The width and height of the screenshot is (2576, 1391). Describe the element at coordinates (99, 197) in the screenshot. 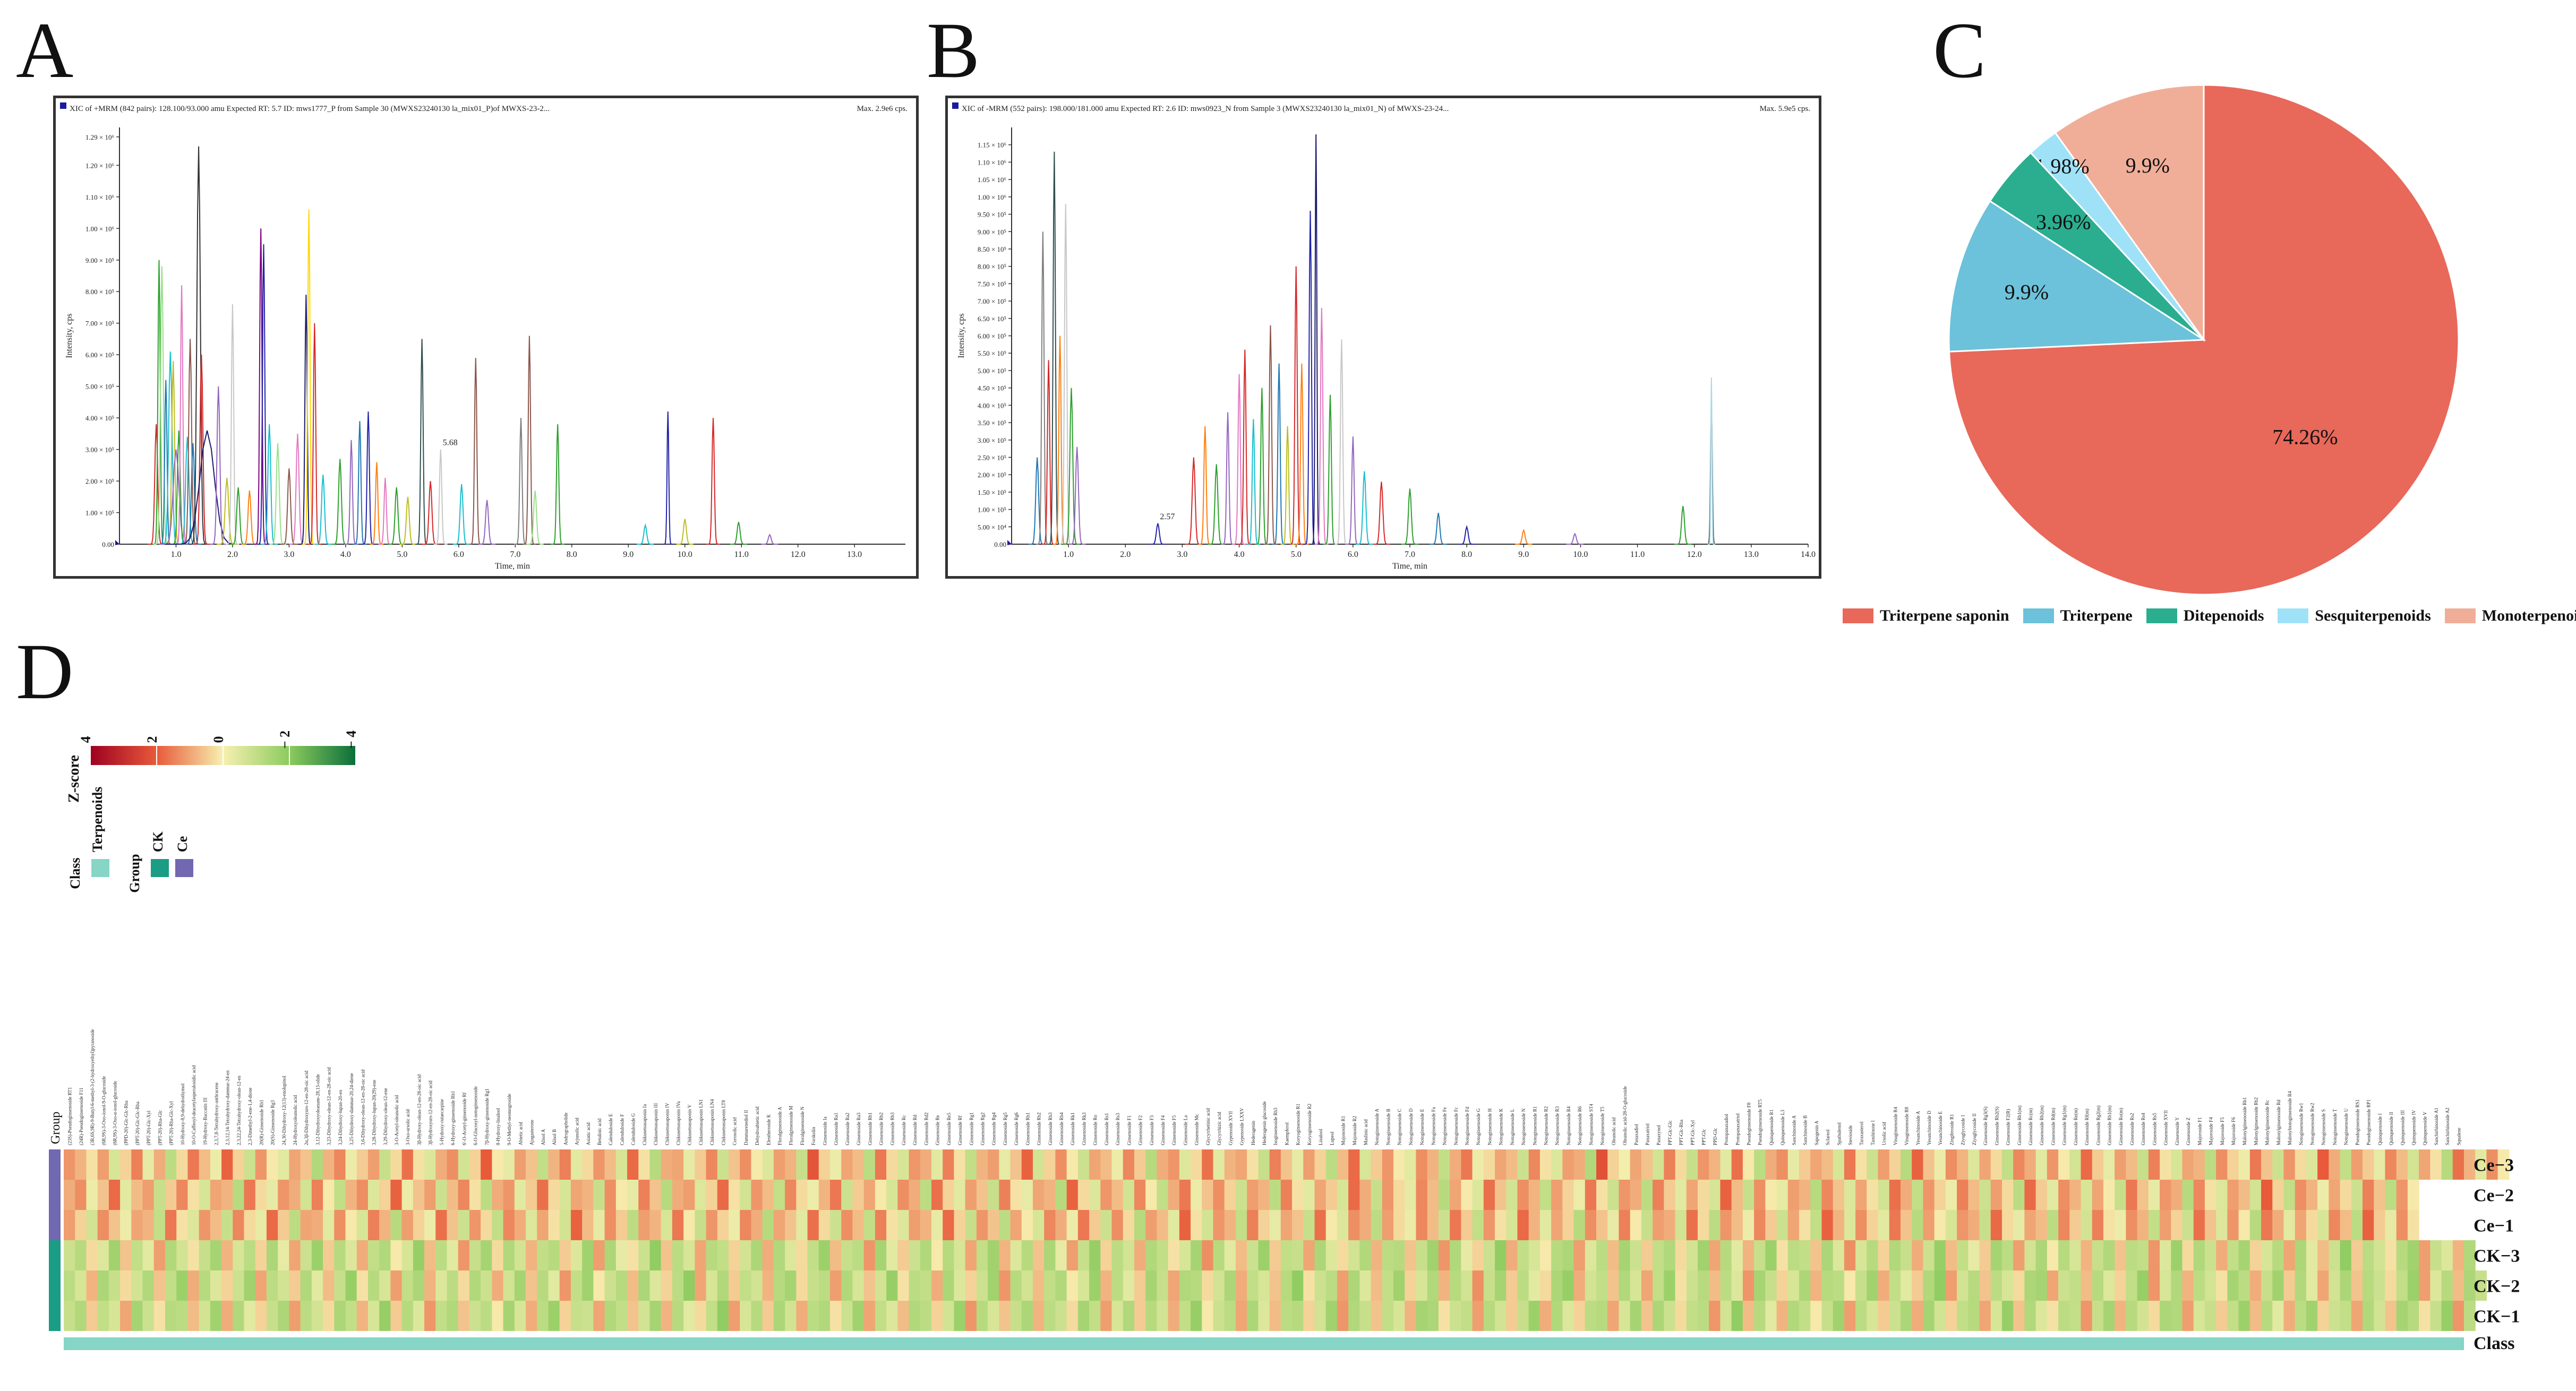

I see `y-tick-label: 1.10 × 10⁶` at that location.